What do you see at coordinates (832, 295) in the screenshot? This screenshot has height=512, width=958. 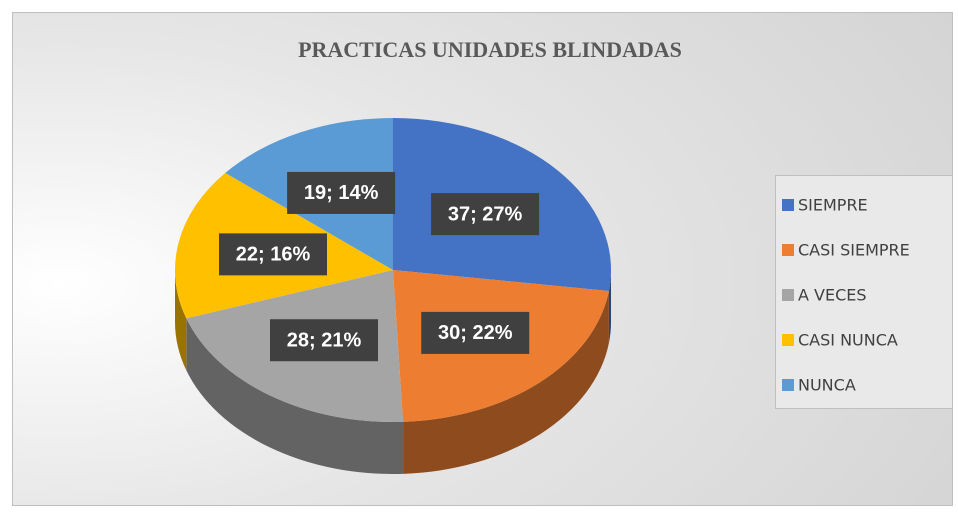 I see `legend-label: A VECES` at bounding box center [832, 295].